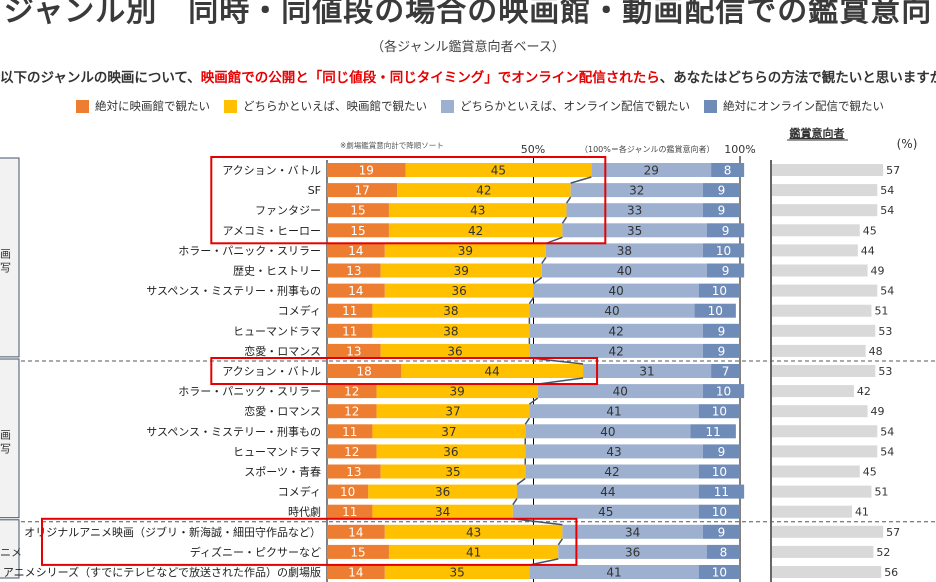 Image resolution: width=936 pixels, height=582 pixels. What do you see at coordinates (632, 532) in the screenshot?
I see `data-label: 34` at bounding box center [632, 532].